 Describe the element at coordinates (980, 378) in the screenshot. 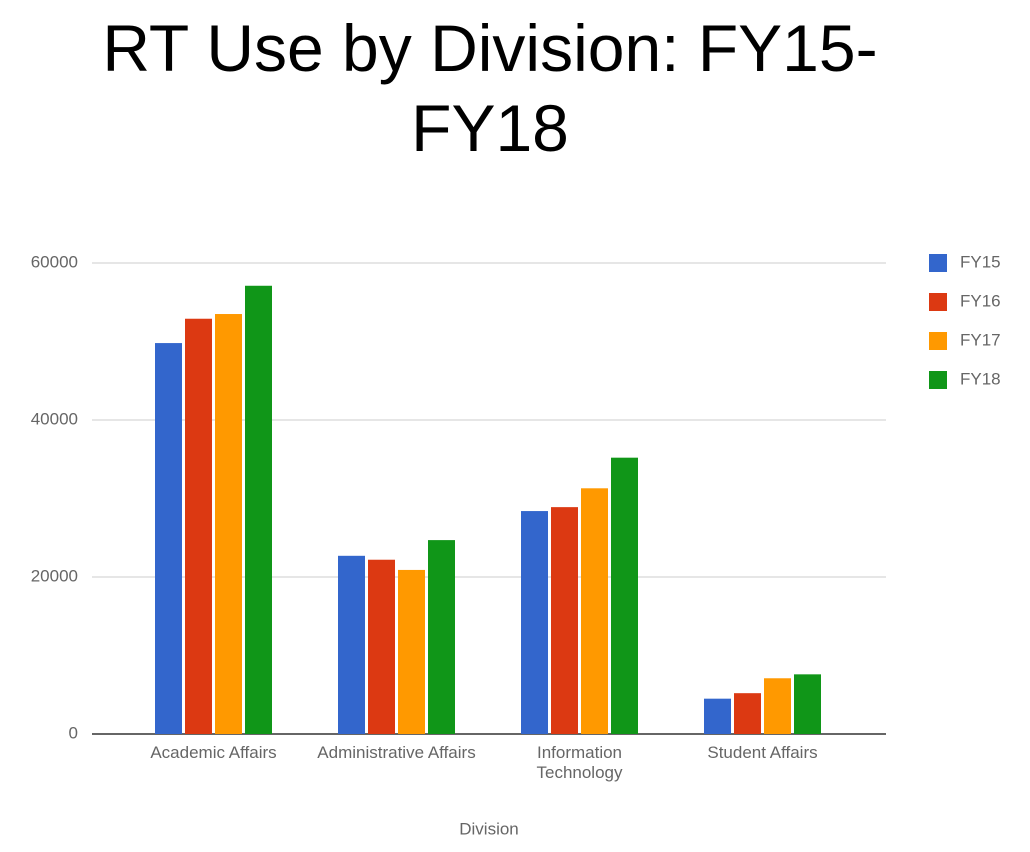

I see `legend-label: FY18` at that location.